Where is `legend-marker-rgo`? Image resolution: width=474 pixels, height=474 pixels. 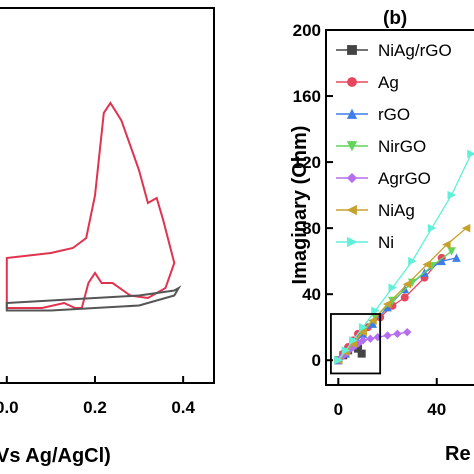 legend-marker-rgo is located at coordinates (352, 113).